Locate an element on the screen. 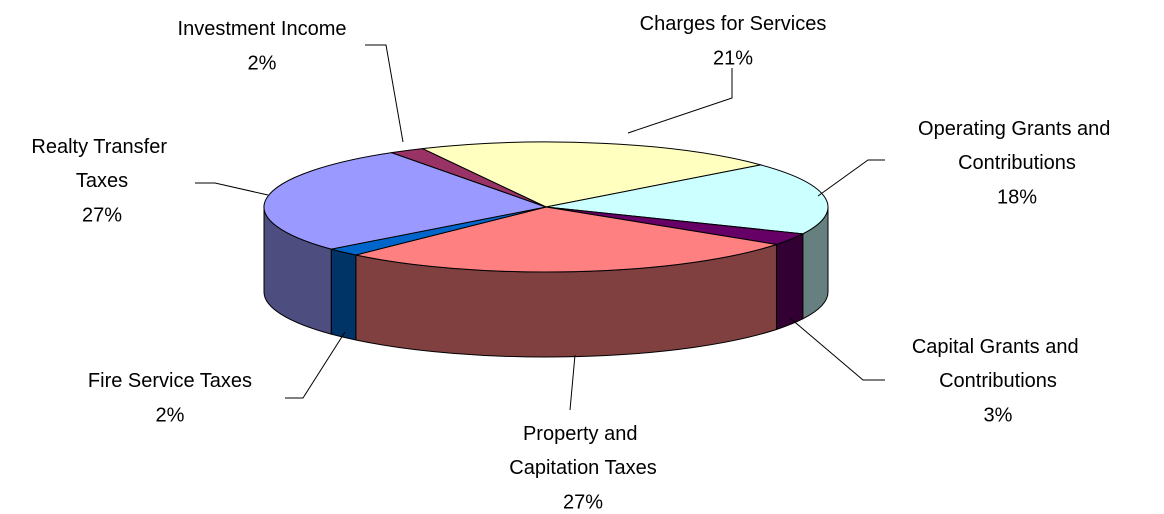 This screenshot has height=514, width=1164. percent-label: 18% is located at coordinates (1017, 197).